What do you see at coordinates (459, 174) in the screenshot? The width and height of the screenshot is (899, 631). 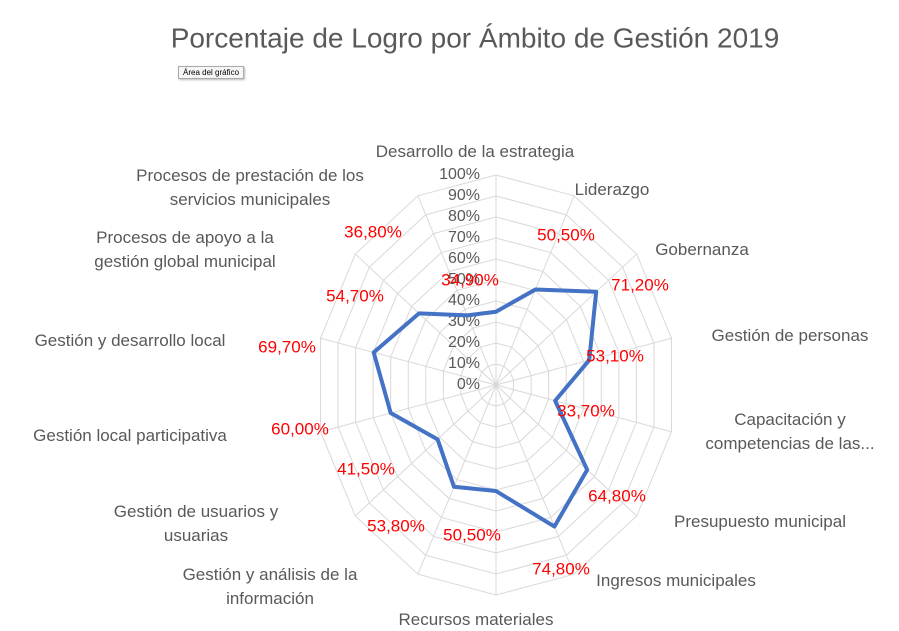 I see `y-tick-label: 100%` at bounding box center [459, 174].